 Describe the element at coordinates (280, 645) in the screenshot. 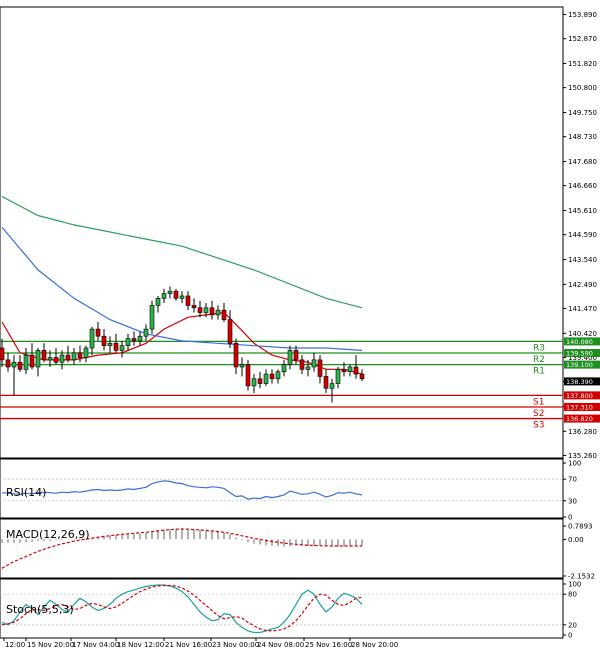

I see `time-tick-label: 24 Nov 08:00` at that location.